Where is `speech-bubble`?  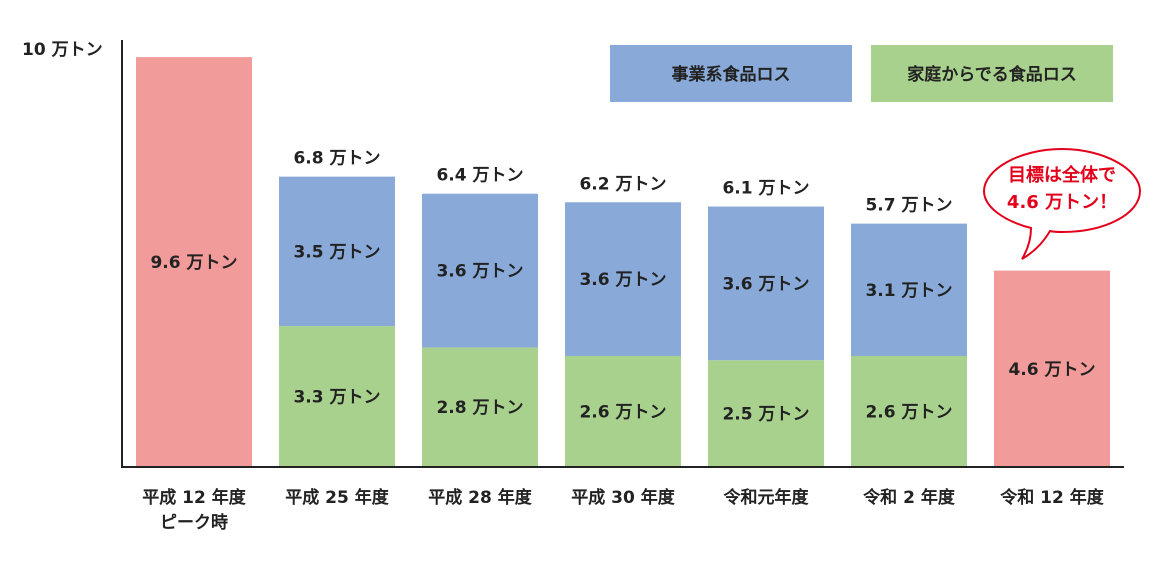
speech-bubble is located at coordinates (1062, 203).